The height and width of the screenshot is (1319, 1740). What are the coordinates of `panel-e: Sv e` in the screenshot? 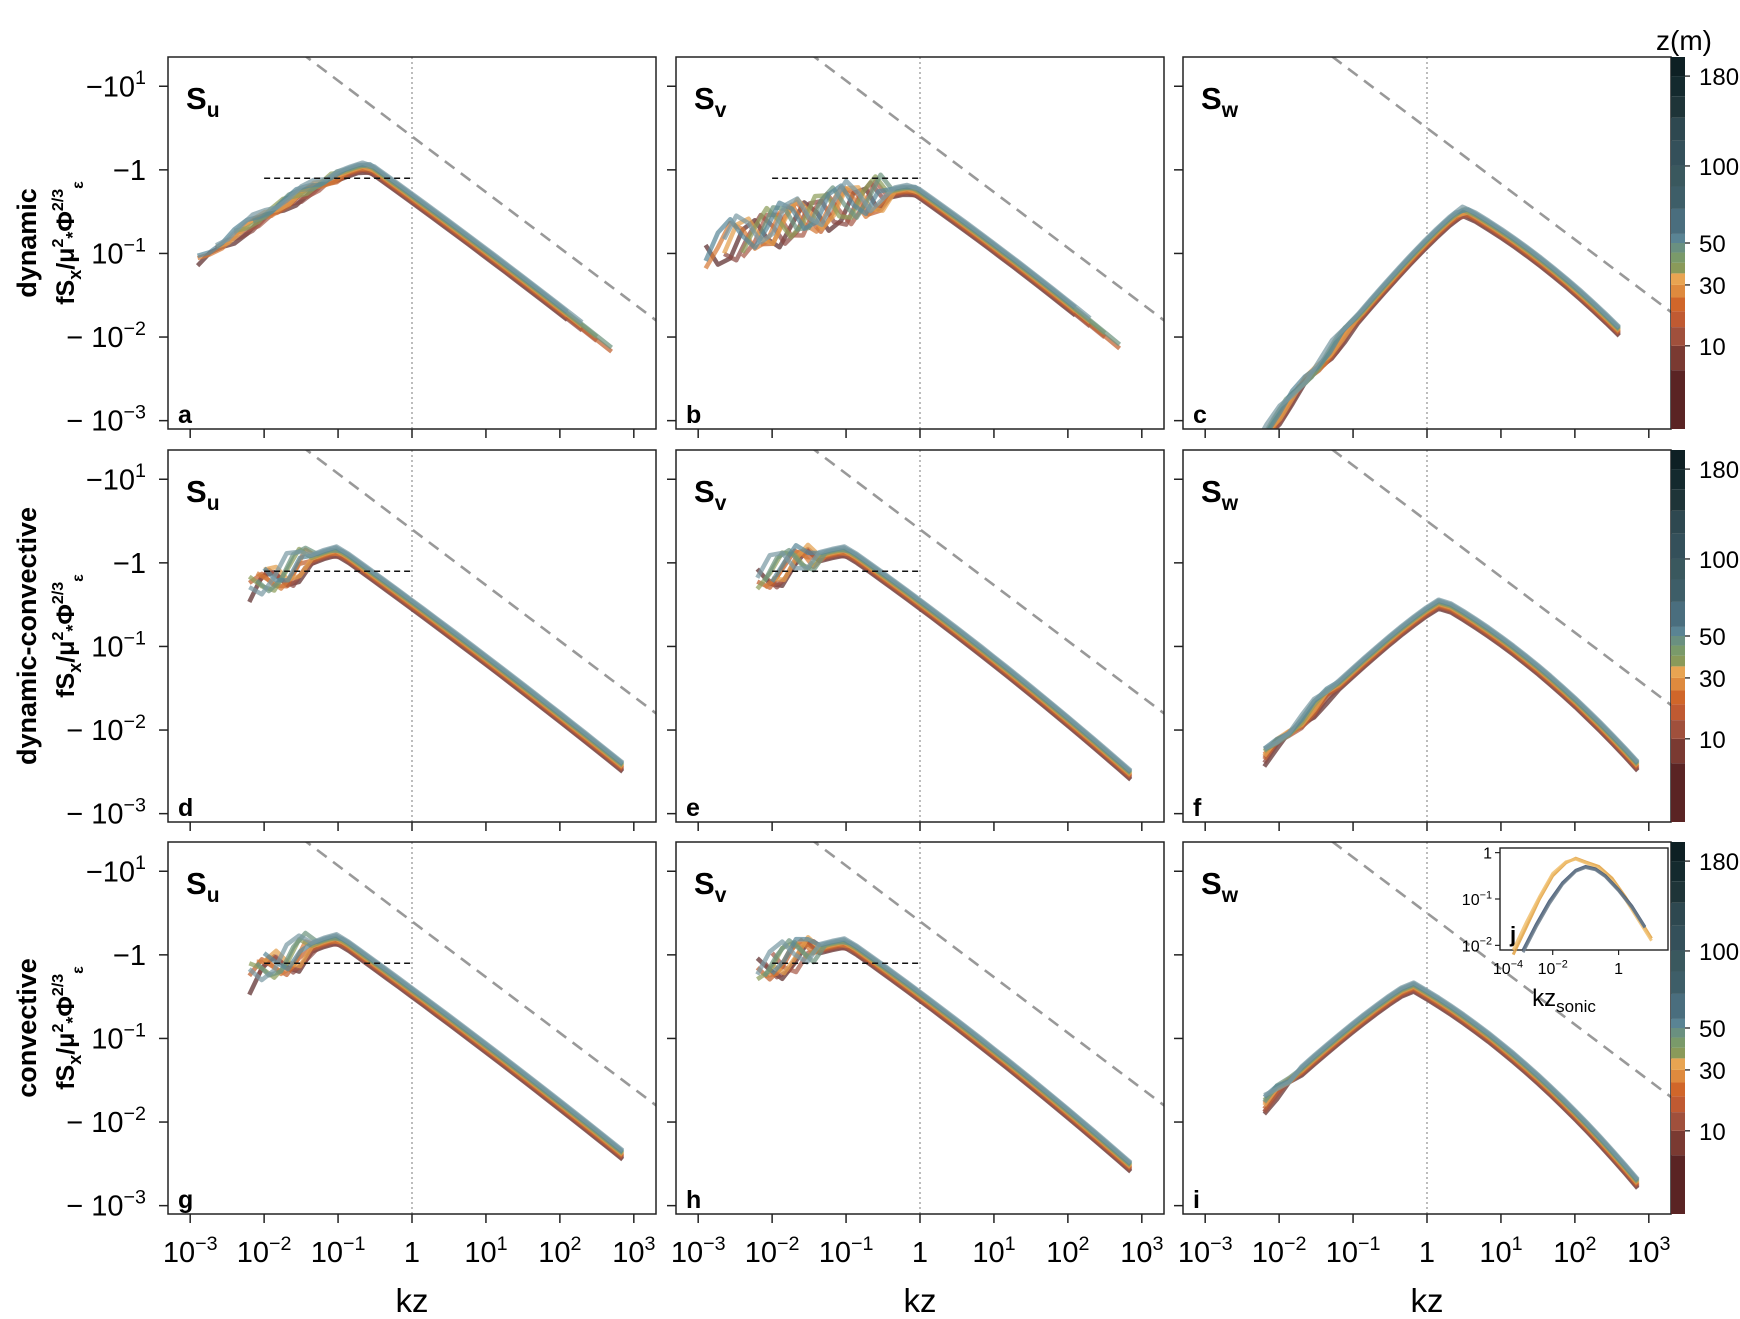 It's located at (916, 640).